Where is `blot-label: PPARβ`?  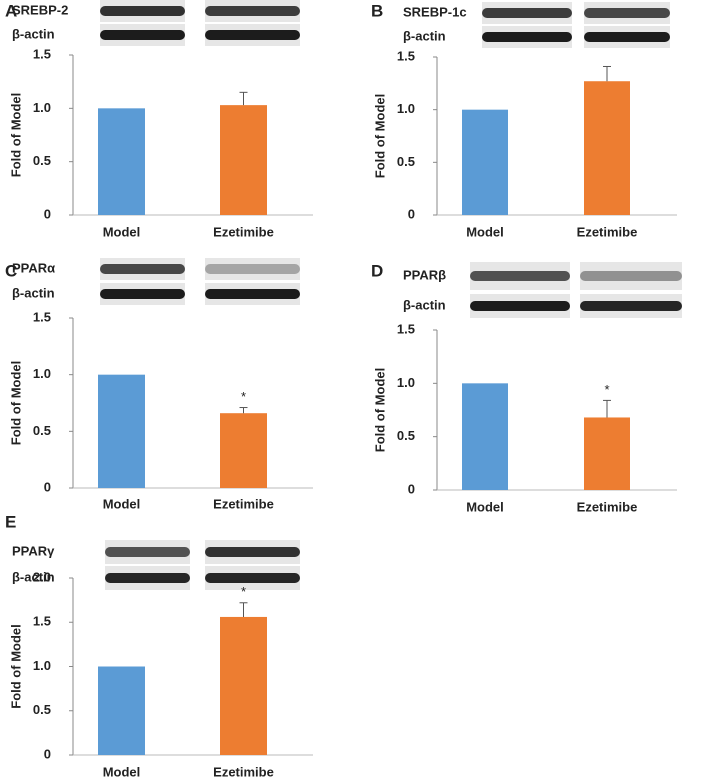
blot-label: PPARβ is located at coordinates (424, 274).